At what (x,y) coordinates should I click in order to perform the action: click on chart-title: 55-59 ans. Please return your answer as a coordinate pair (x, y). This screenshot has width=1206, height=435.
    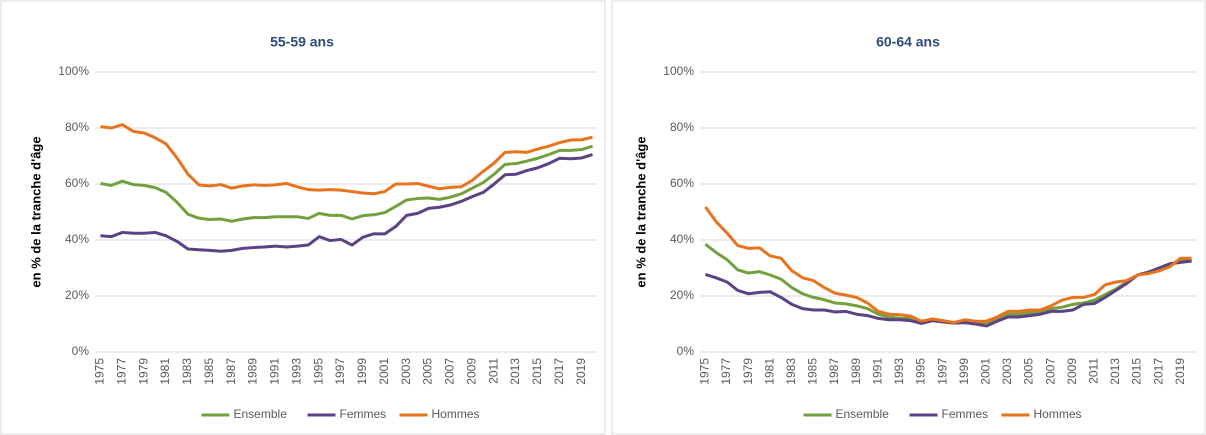
    Looking at the image, I should click on (302, 42).